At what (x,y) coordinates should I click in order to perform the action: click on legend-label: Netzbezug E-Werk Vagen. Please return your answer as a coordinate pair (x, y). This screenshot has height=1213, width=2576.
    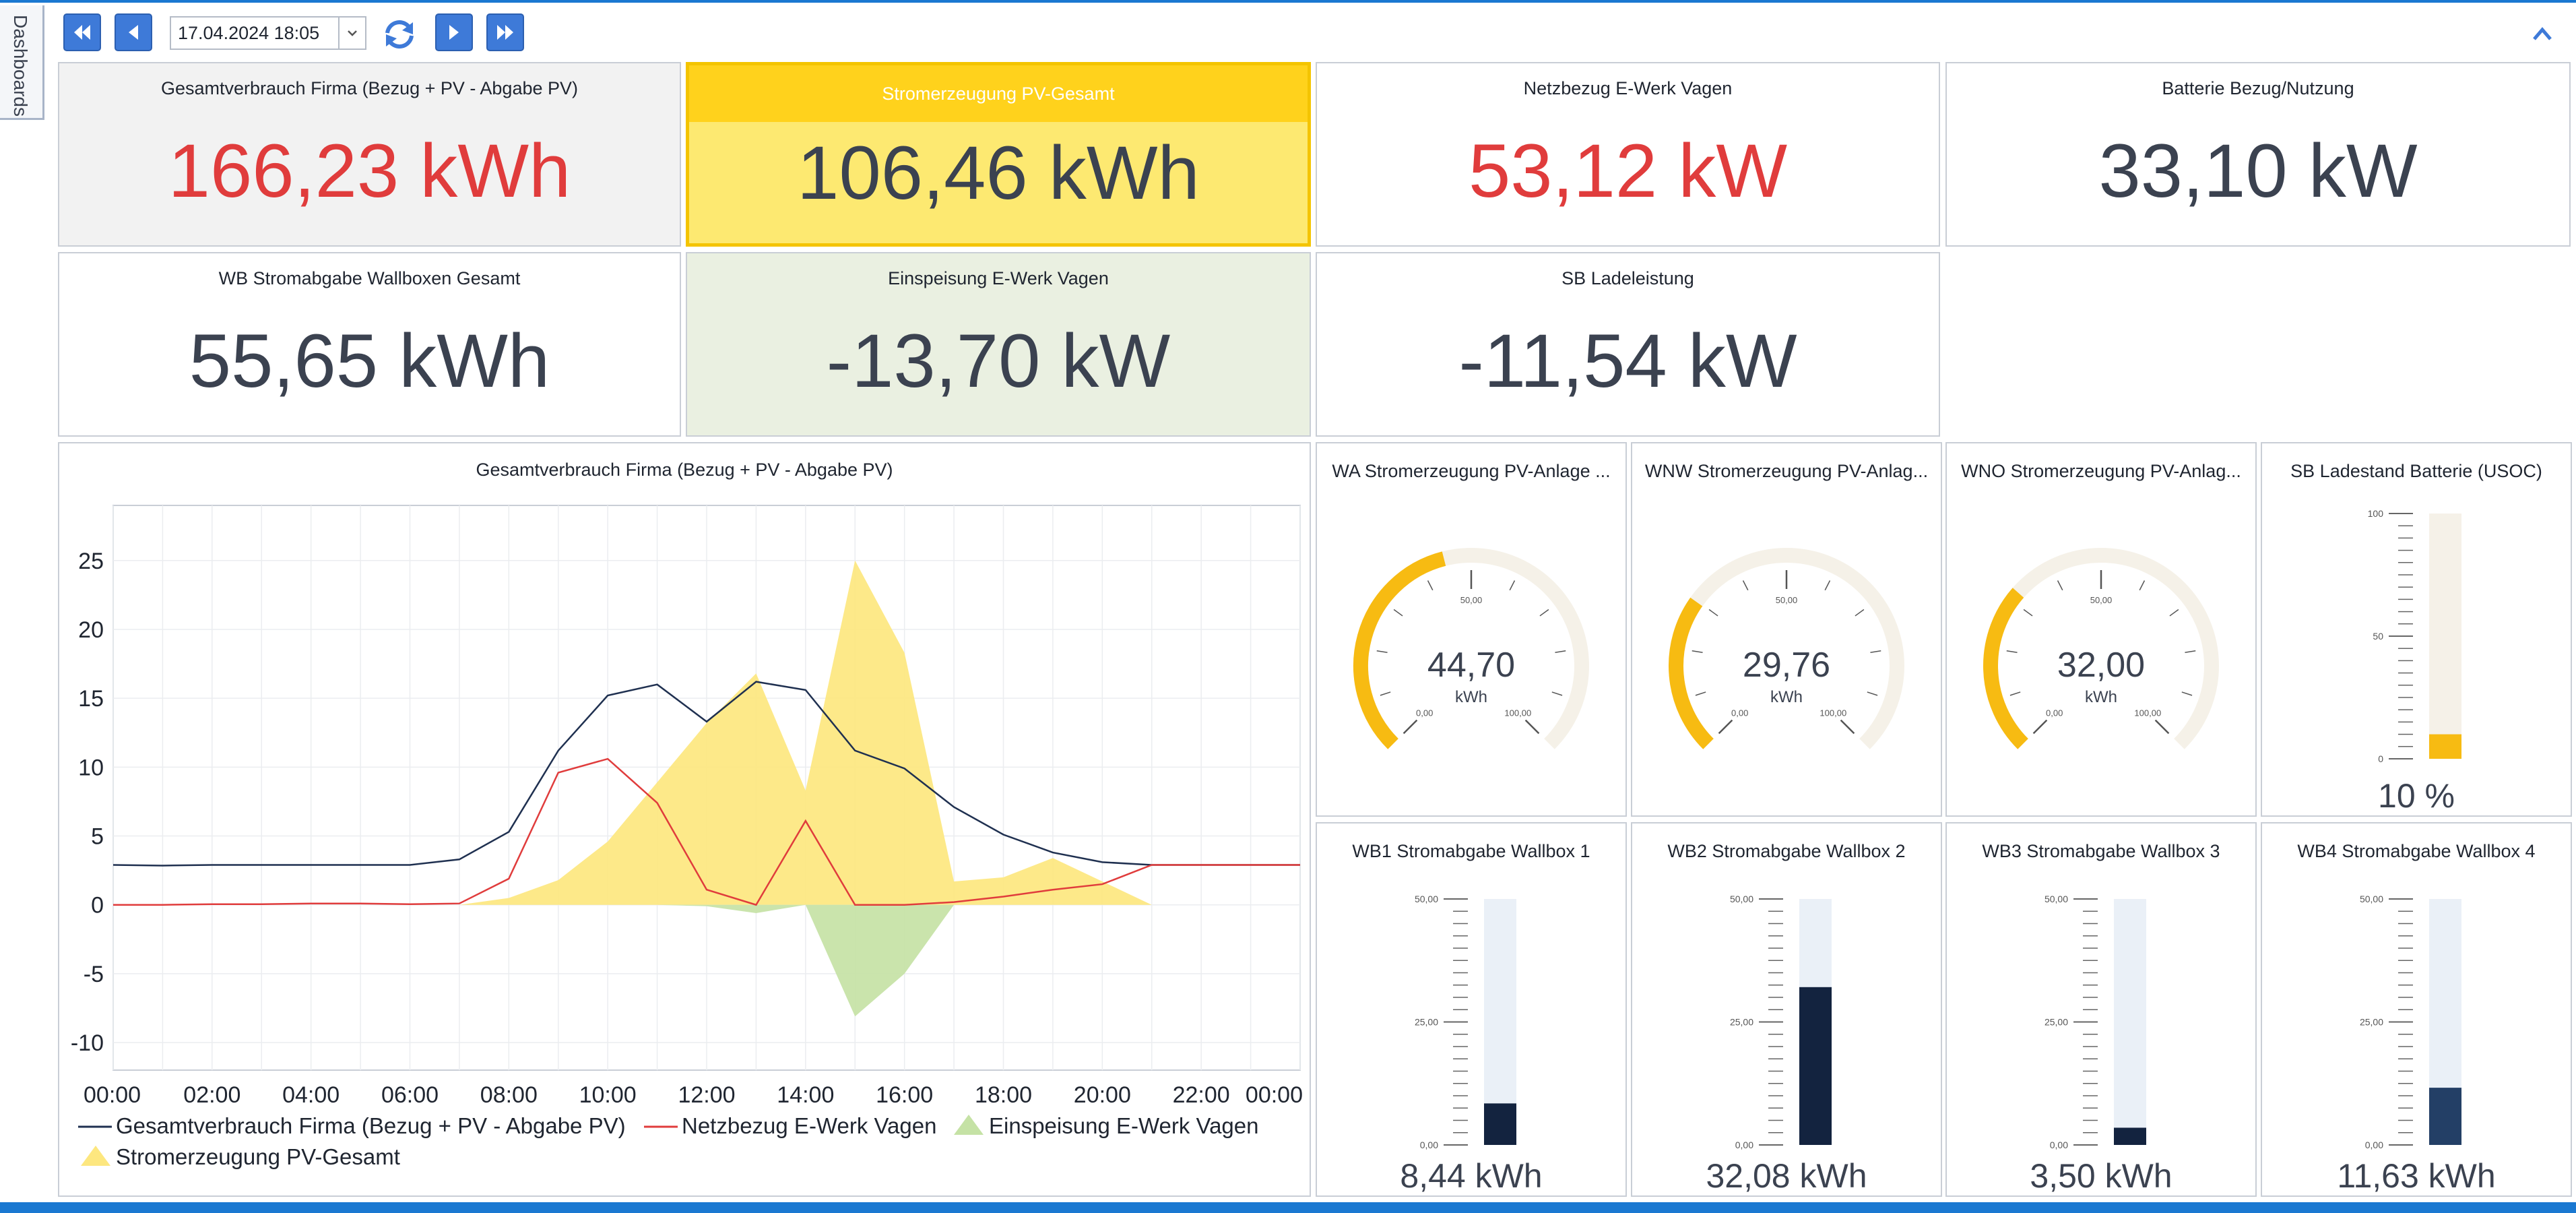
    Looking at the image, I should click on (809, 1125).